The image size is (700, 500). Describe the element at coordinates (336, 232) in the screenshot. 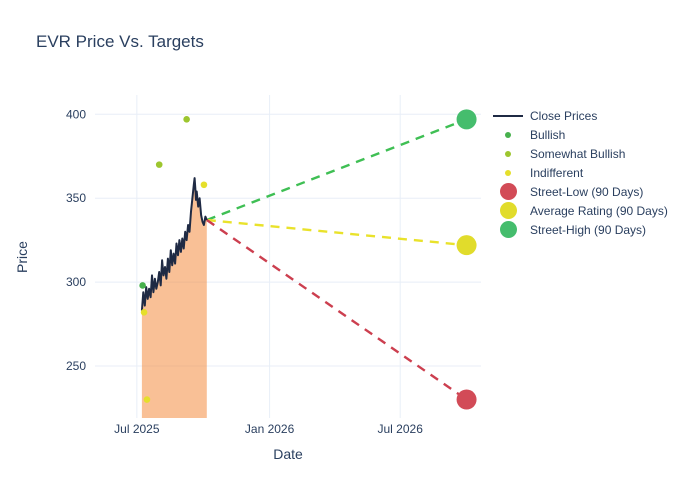

I see `projection-line-average` at that location.